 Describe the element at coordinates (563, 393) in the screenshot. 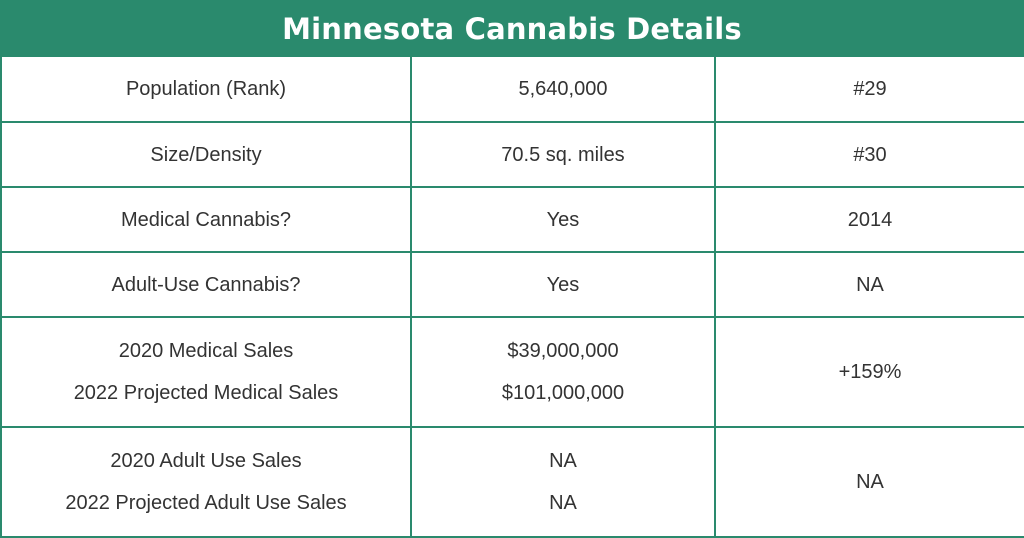

I see `medical-sales-2022-value: $101,000,000` at that location.